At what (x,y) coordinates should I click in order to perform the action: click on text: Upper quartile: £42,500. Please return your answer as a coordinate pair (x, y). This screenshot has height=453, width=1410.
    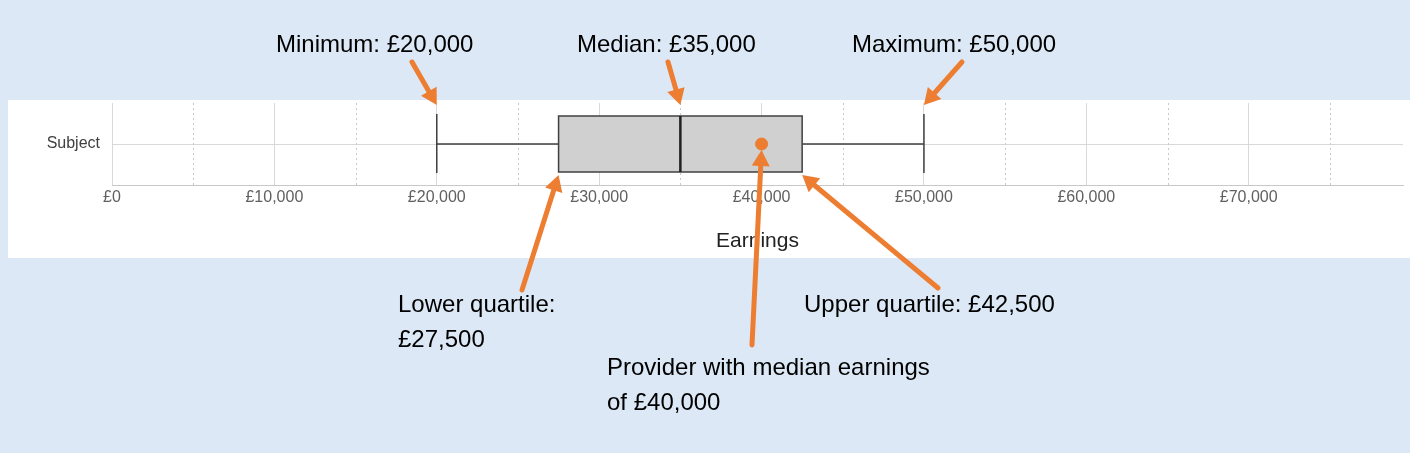
    Looking at the image, I should click on (929, 303).